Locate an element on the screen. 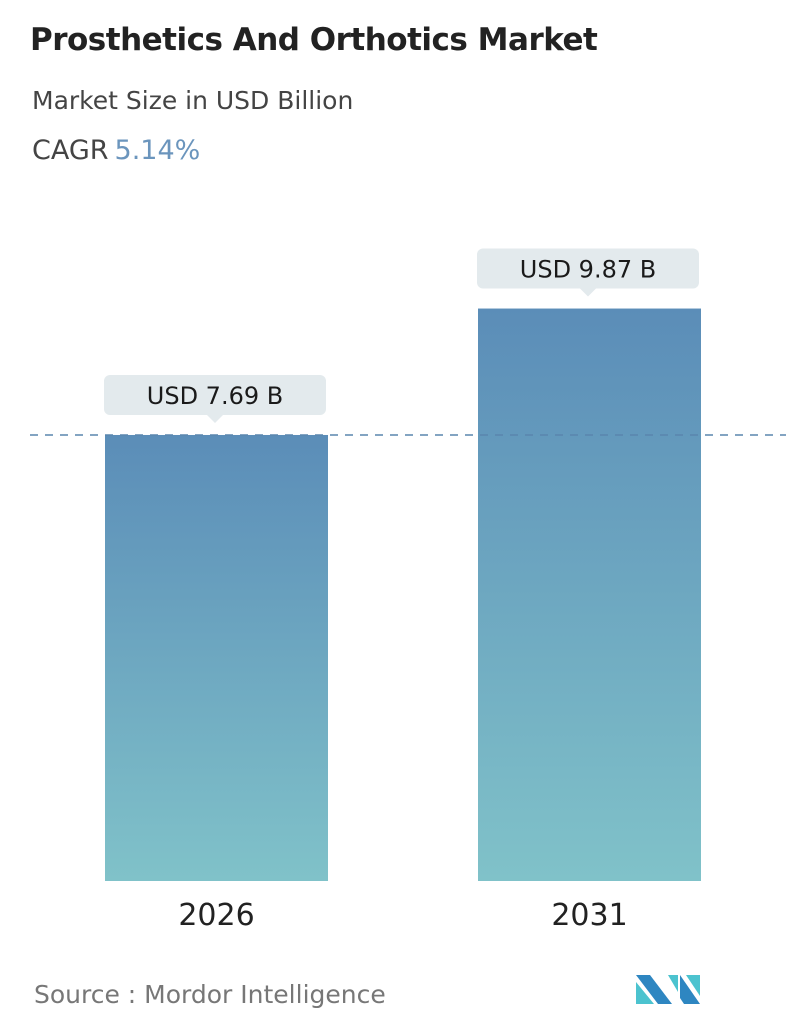 The width and height of the screenshot is (796, 1034). chart-subtitle: Market Size in USD Billion is located at coordinates (193, 100).